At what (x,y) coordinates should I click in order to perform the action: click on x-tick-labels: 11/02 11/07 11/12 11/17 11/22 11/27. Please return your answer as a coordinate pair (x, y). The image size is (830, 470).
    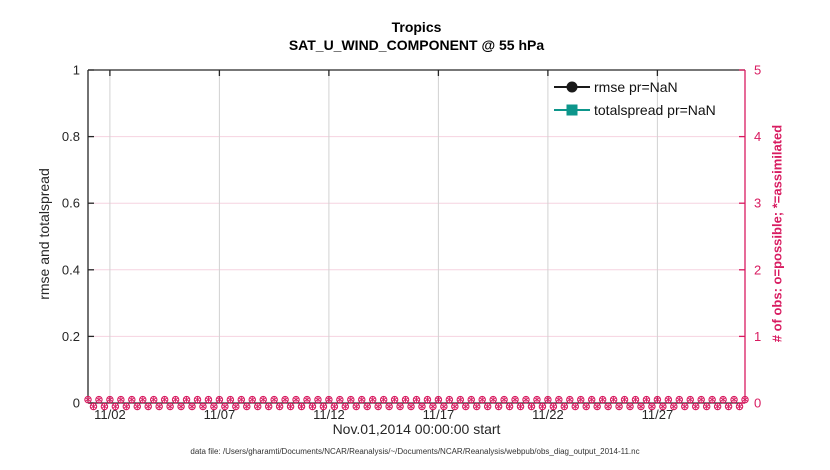
    Looking at the image, I should click on (383, 414).